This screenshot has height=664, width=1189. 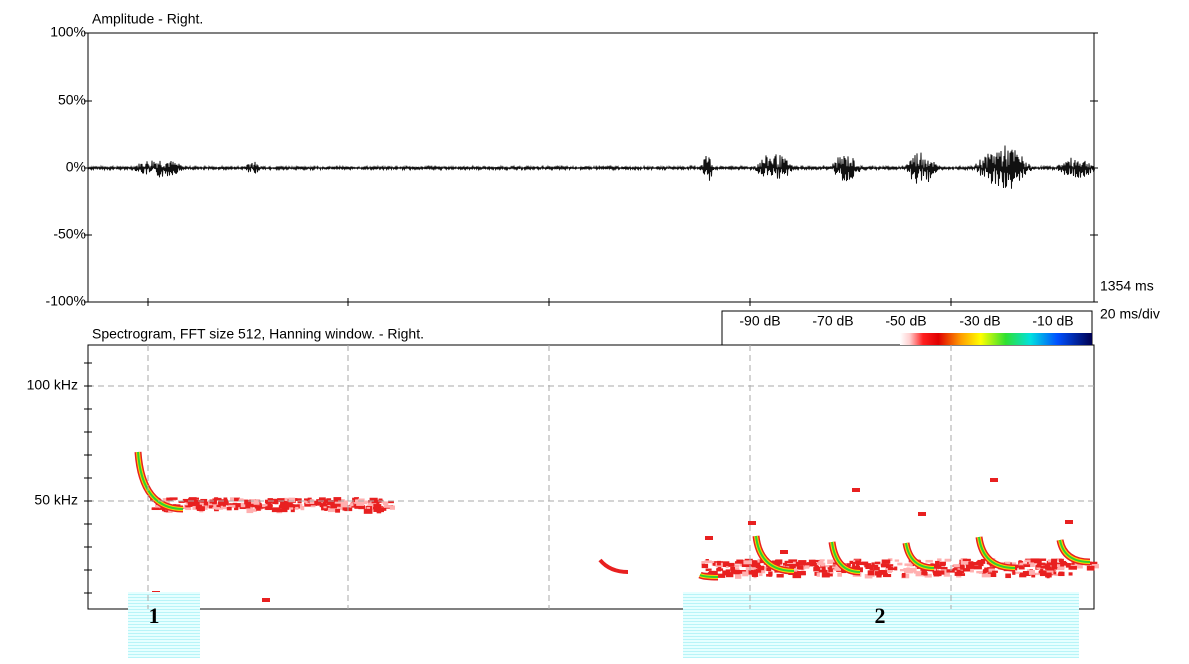 I want to click on call, so click(x=160, y=480).